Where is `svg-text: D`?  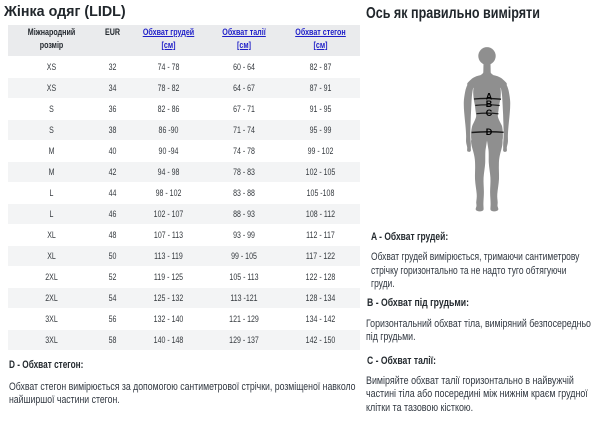 svg-text: D is located at coordinates (489, 132).